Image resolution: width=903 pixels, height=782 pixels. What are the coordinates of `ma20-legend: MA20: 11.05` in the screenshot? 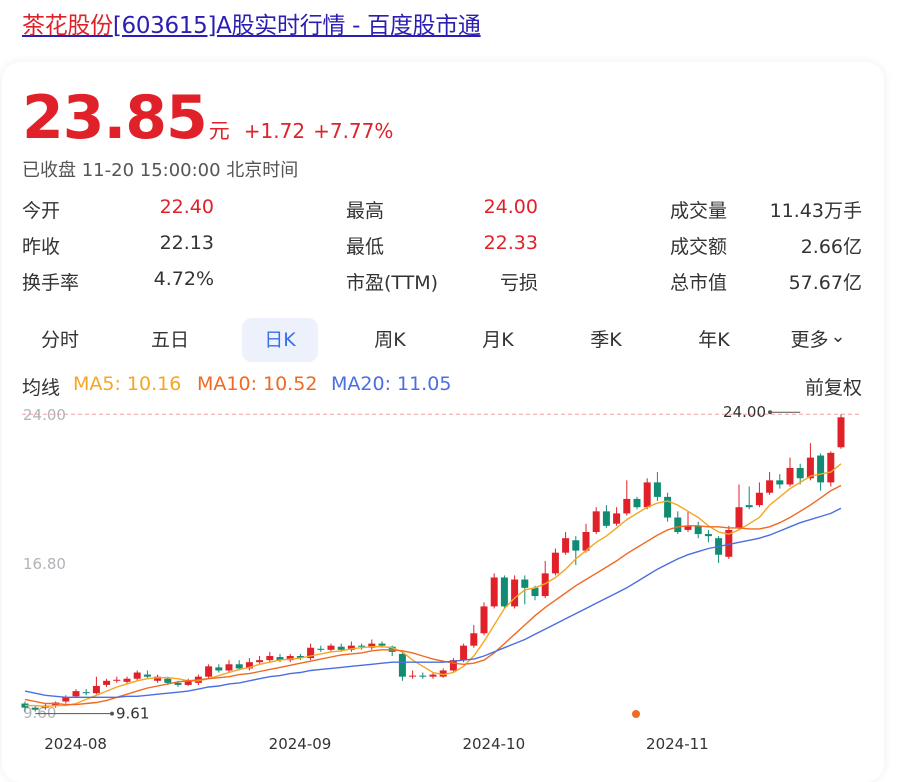 It's located at (391, 384).